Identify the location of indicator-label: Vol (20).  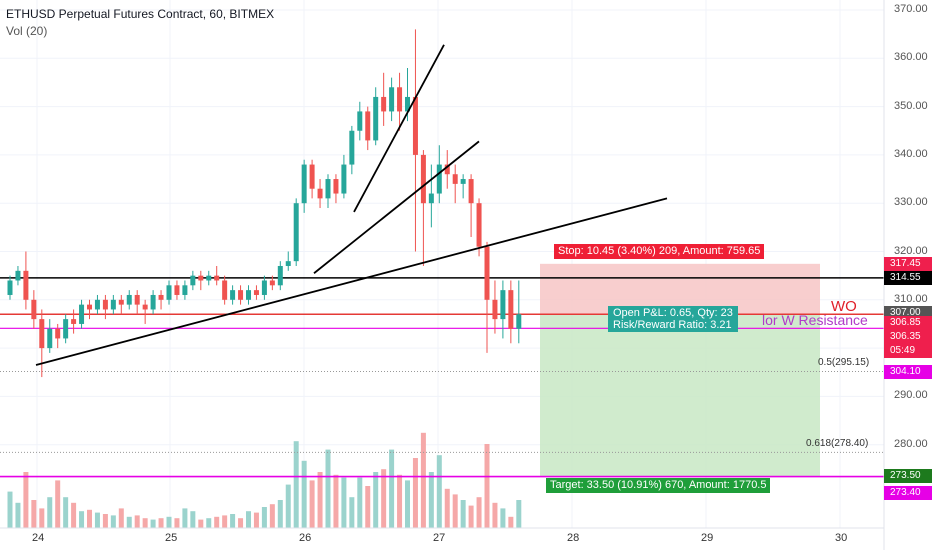
(27, 31).